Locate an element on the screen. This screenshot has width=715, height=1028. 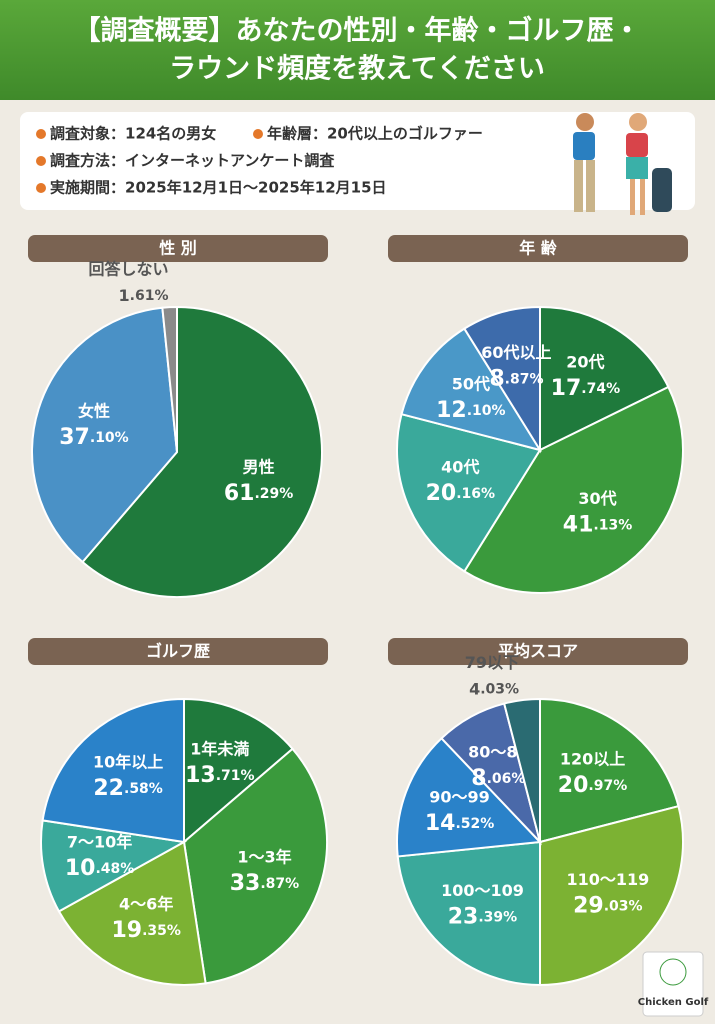
slice-value: 22.58% is located at coordinates (127, 788).